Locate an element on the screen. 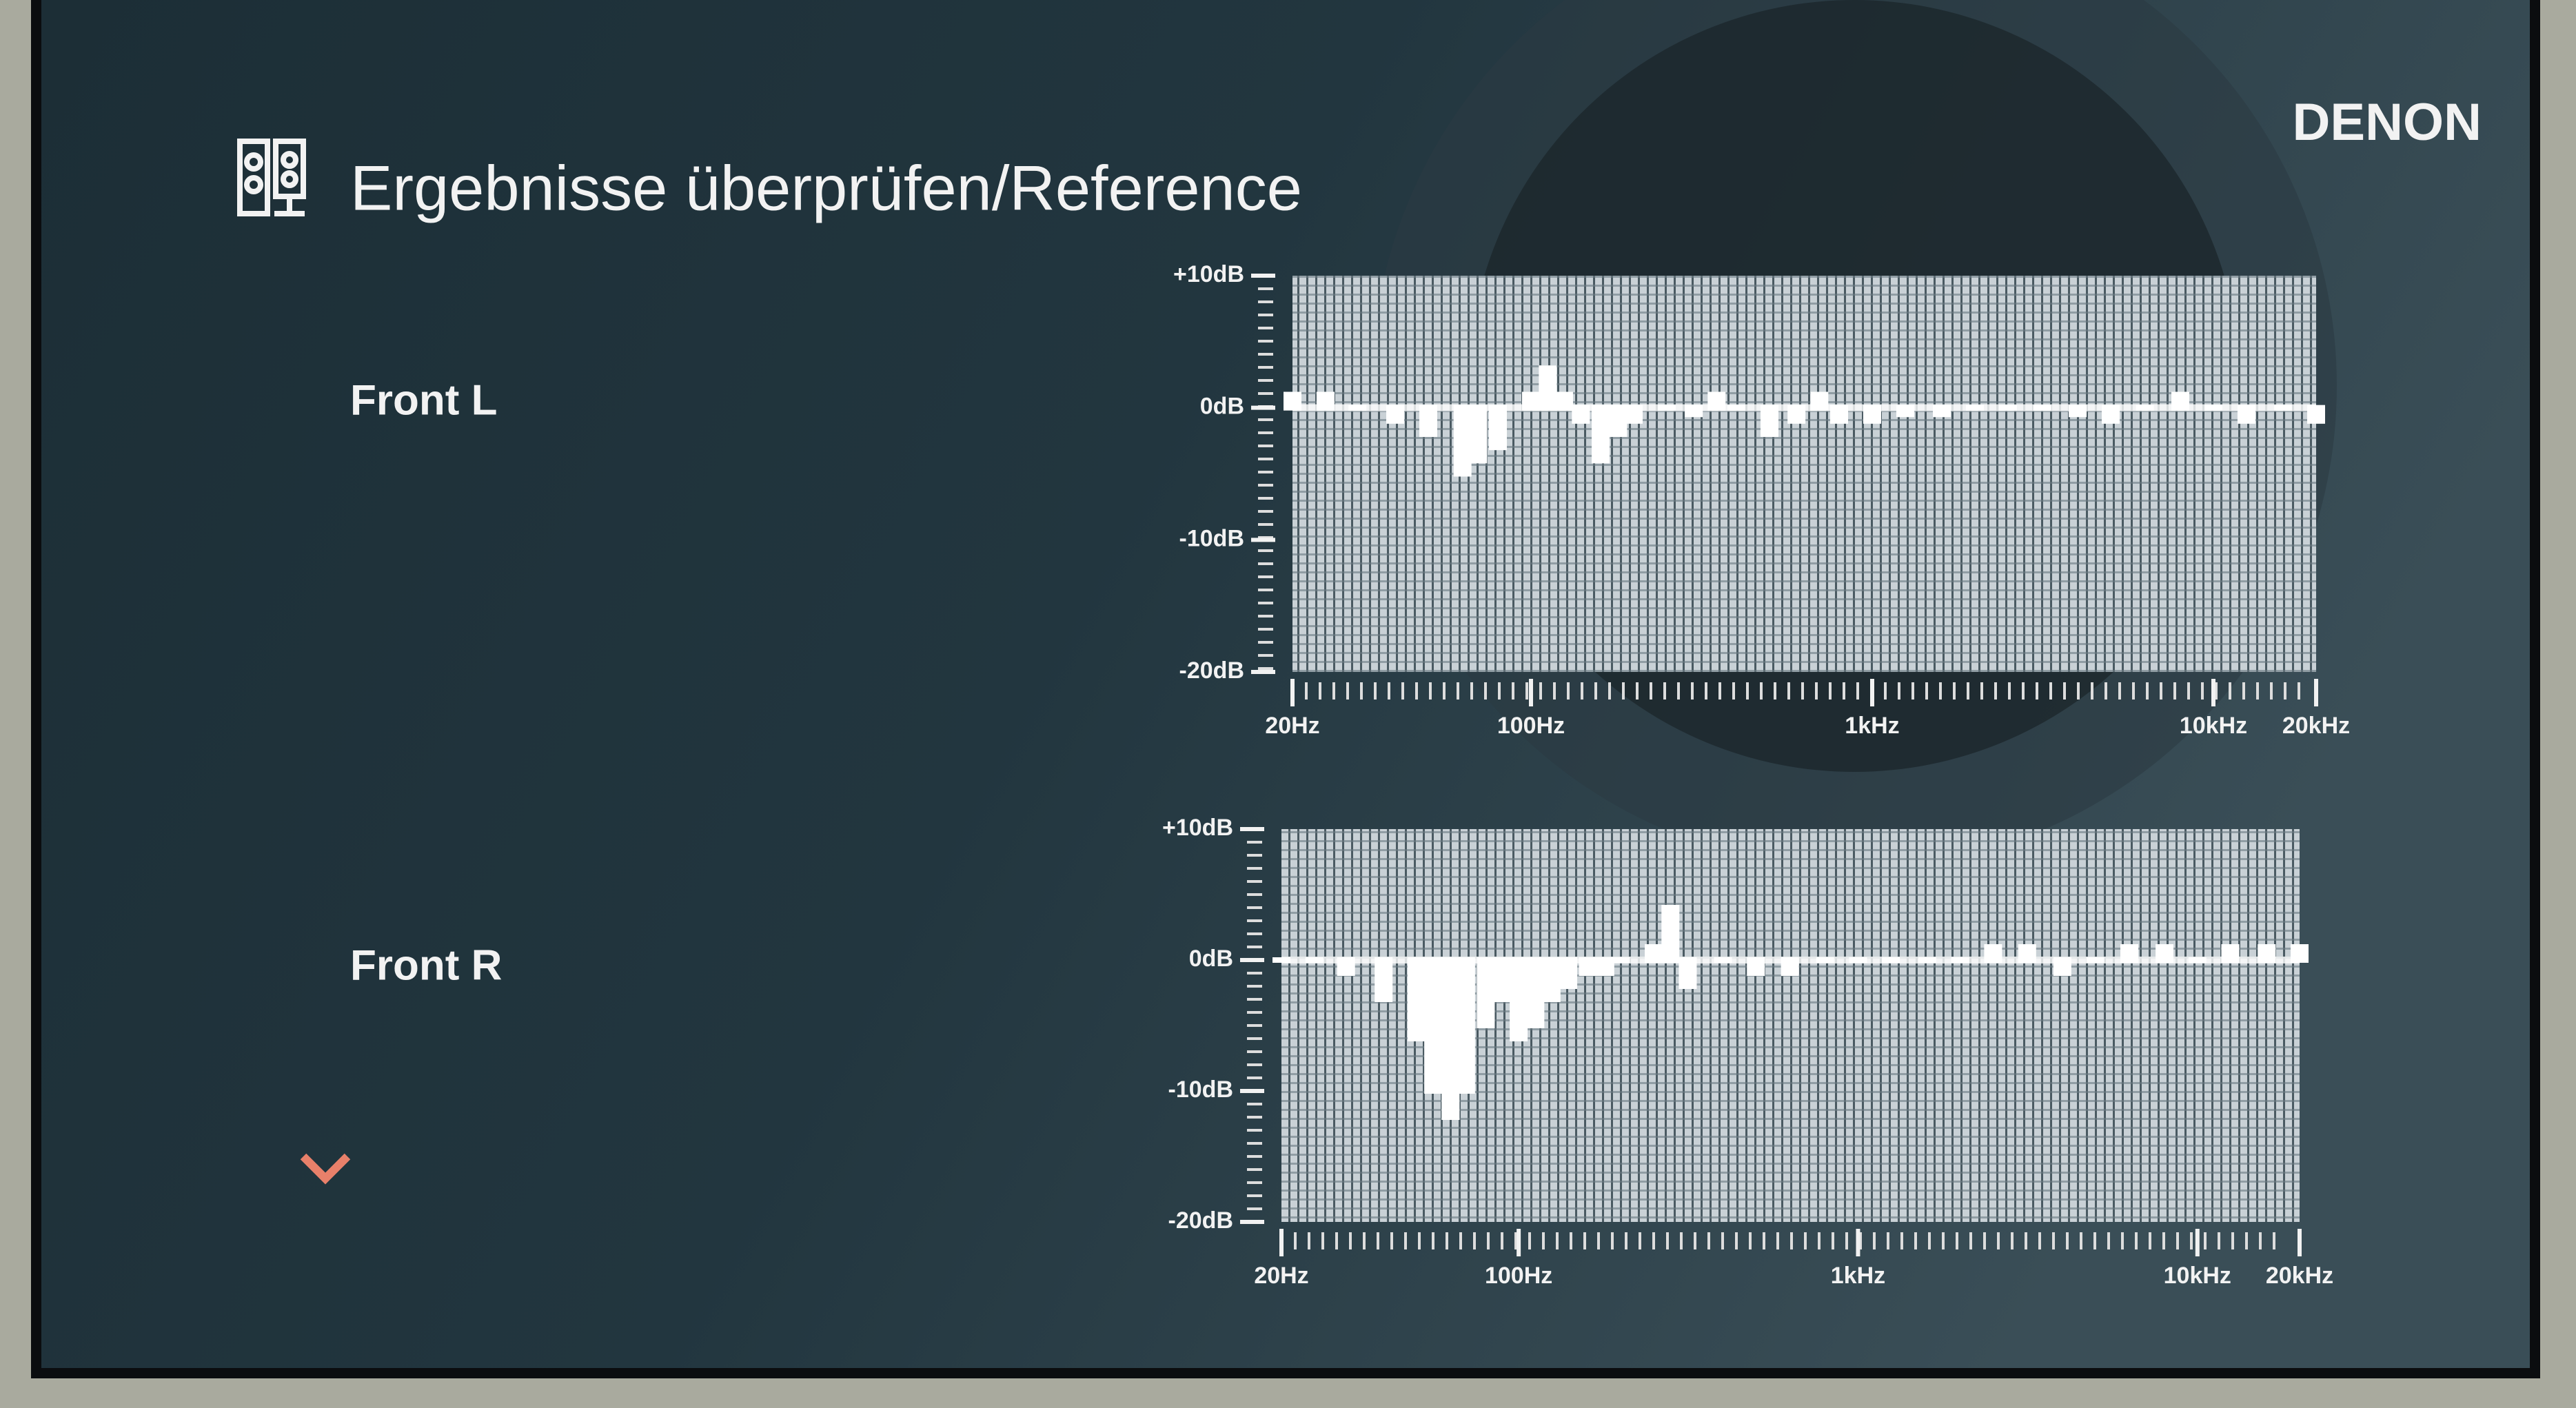 The height and width of the screenshot is (1408, 2576). plot-grid is located at coordinates (1804, 474).